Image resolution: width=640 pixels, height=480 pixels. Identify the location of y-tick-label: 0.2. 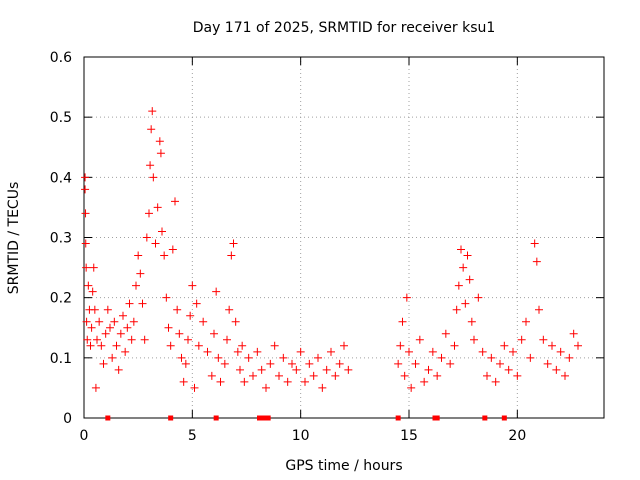
(61, 299).